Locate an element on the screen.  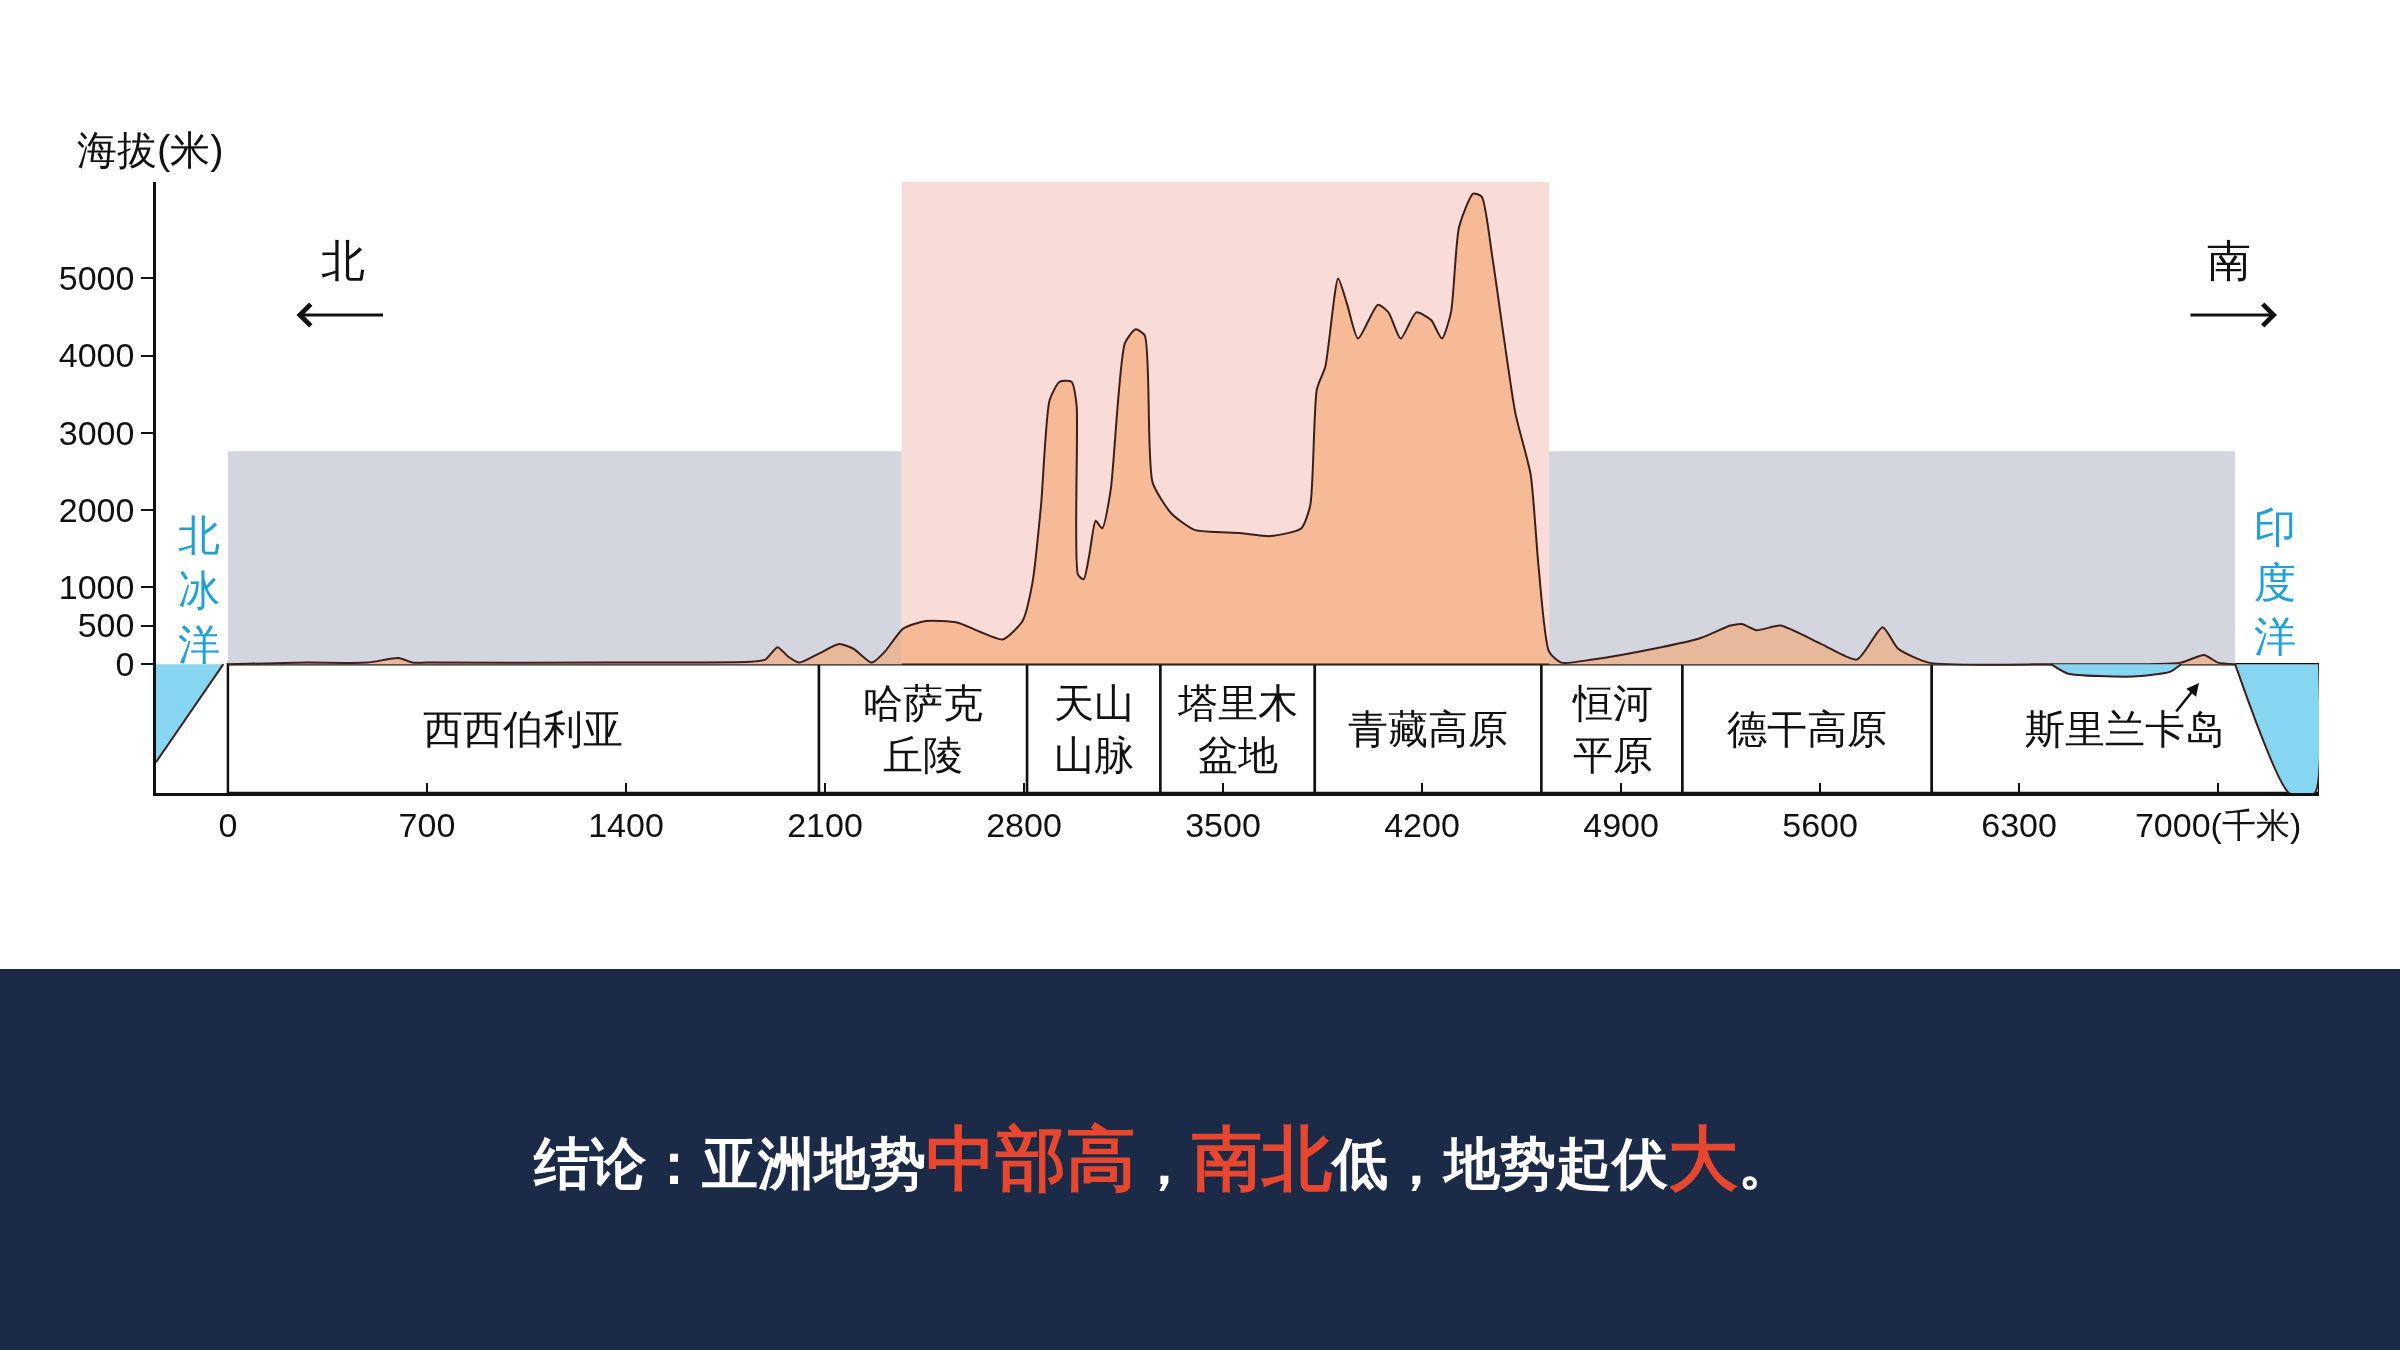
x-tick-label: 4200 is located at coordinates (1422, 824).